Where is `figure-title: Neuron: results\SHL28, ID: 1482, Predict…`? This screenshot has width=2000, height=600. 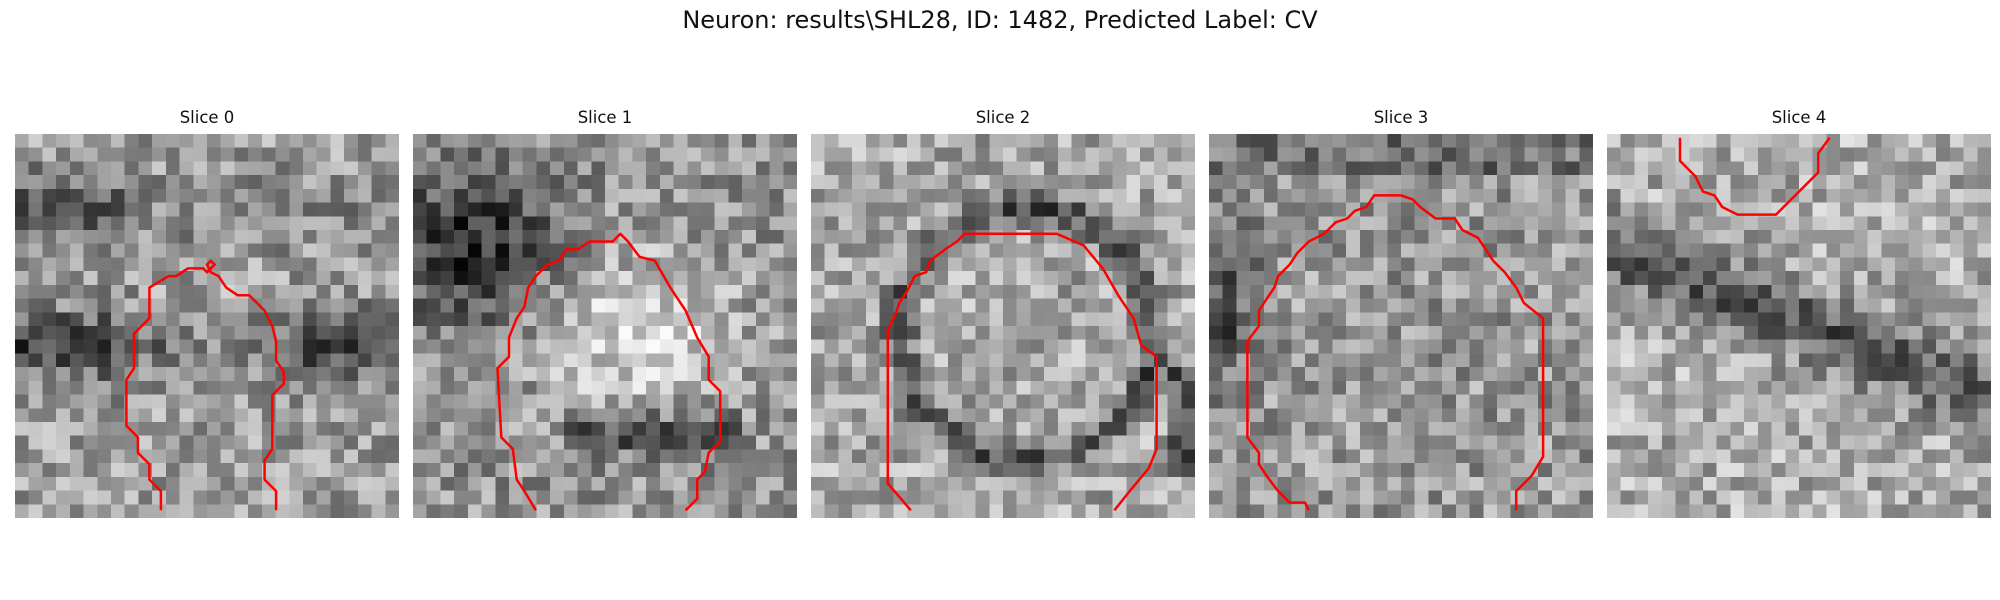 figure-title: Neuron: results\SHL28, ID: 1482, Predict… is located at coordinates (1000, 20).